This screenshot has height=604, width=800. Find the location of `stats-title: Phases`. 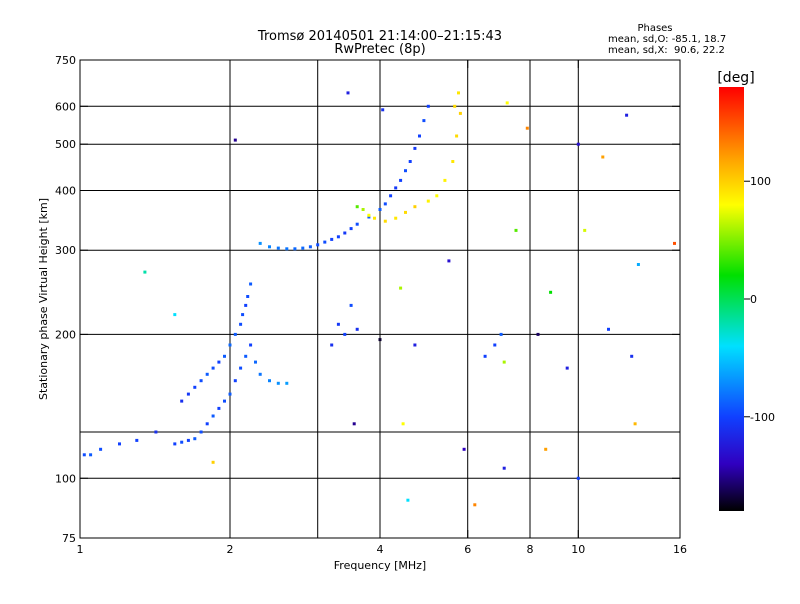

stats-title: Phases is located at coordinates (654, 28).